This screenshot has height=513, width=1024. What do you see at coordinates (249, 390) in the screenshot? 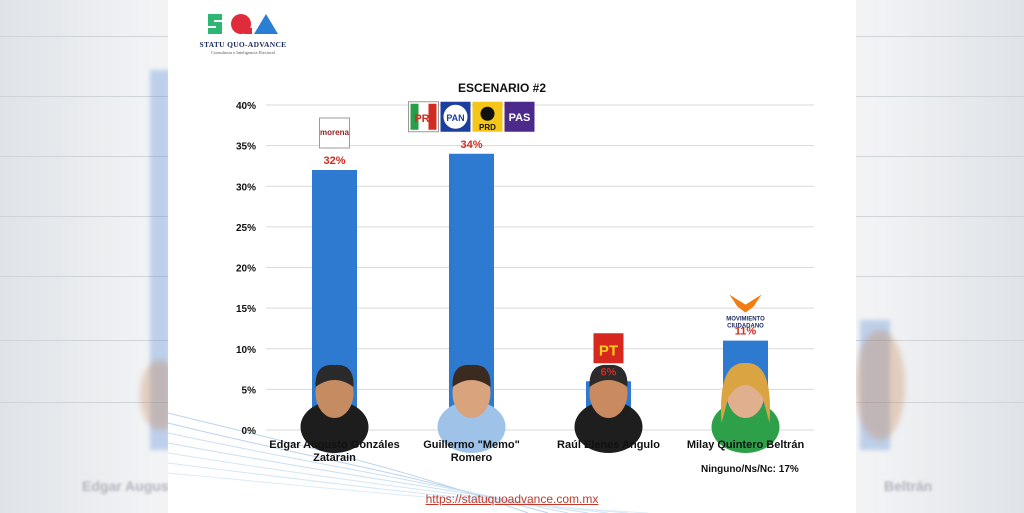
I see `y-tick-label: 5%` at bounding box center [249, 390].